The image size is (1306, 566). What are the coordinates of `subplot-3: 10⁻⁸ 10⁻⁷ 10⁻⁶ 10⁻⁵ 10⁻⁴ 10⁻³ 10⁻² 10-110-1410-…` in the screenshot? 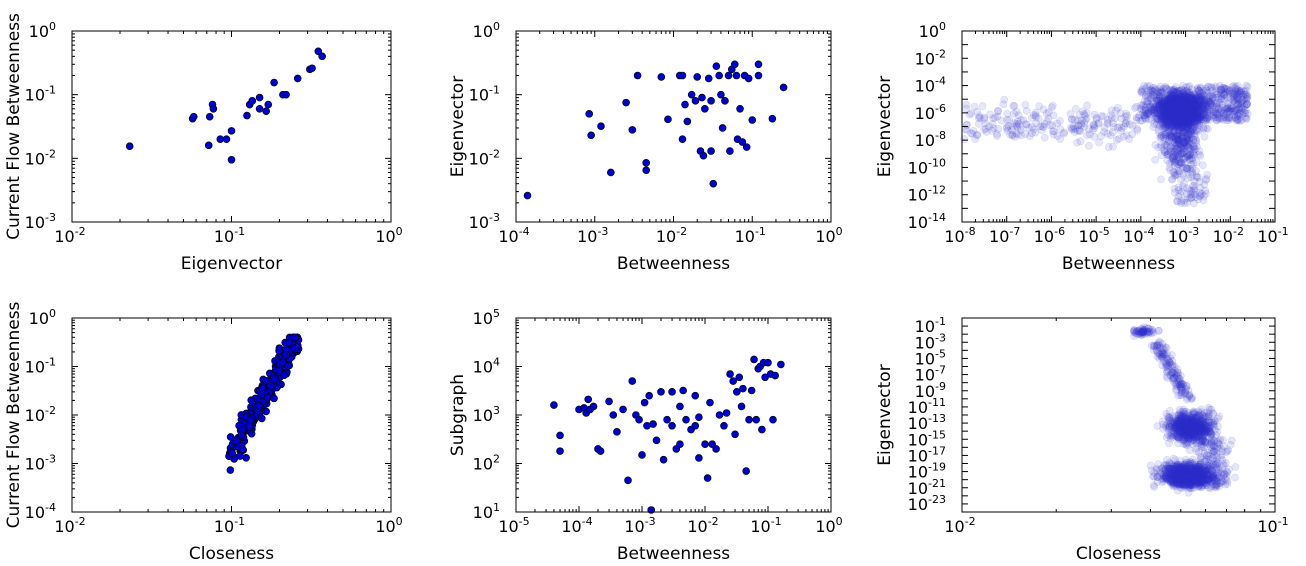 It's located at (1082, 147).